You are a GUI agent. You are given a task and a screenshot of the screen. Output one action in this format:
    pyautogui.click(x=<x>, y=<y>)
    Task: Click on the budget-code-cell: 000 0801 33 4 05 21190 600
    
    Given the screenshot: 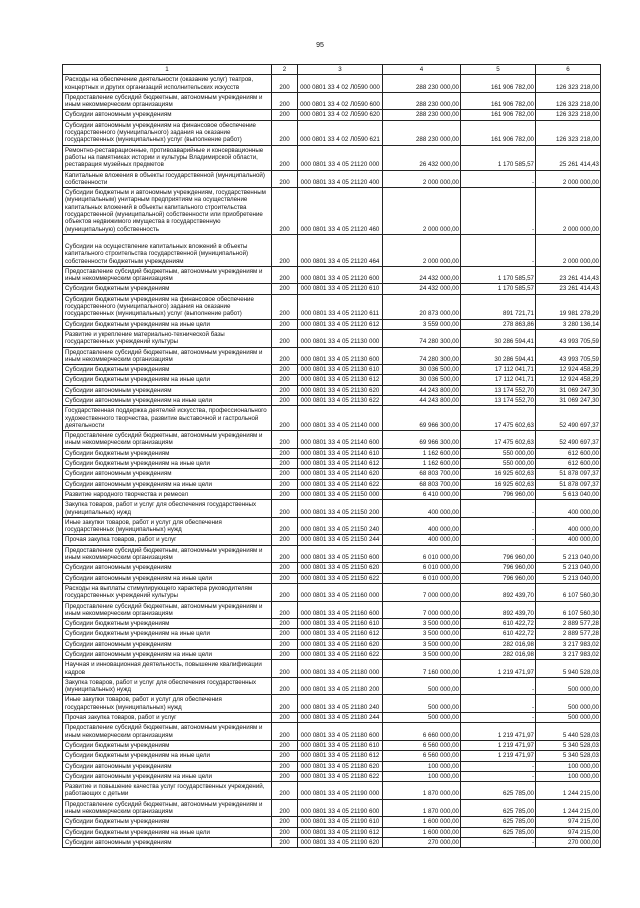 What is the action you would take?
    pyautogui.click(x=340, y=808)
    